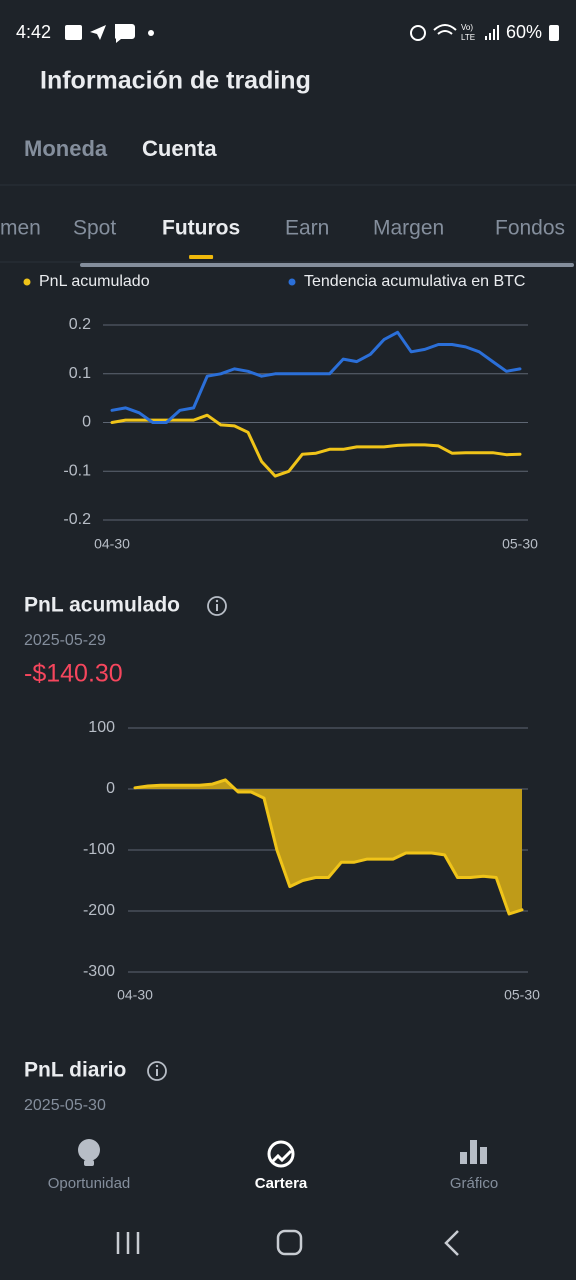 The image size is (576, 1280). What do you see at coordinates (312, 33) in the screenshot?
I see `status-icons` at bounding box center [312, 33].